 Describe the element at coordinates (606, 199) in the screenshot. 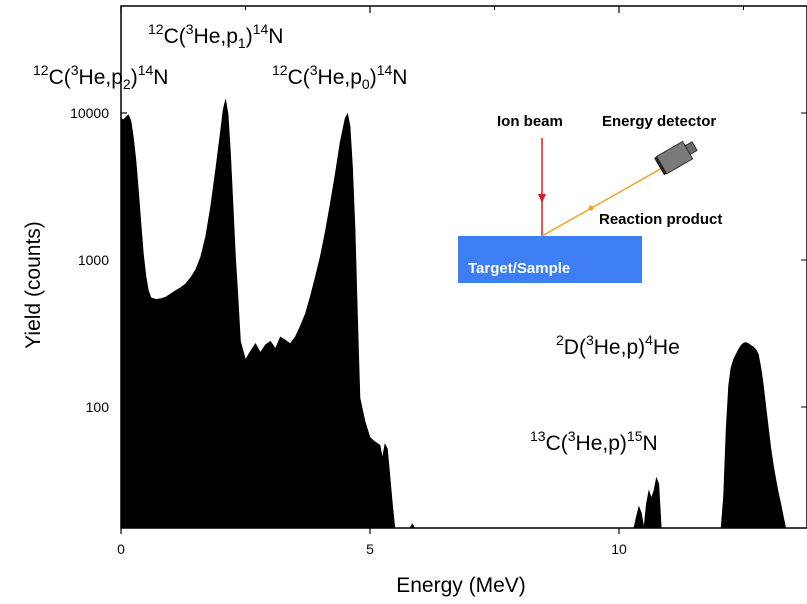

I see `reaction-product-line` at that location.